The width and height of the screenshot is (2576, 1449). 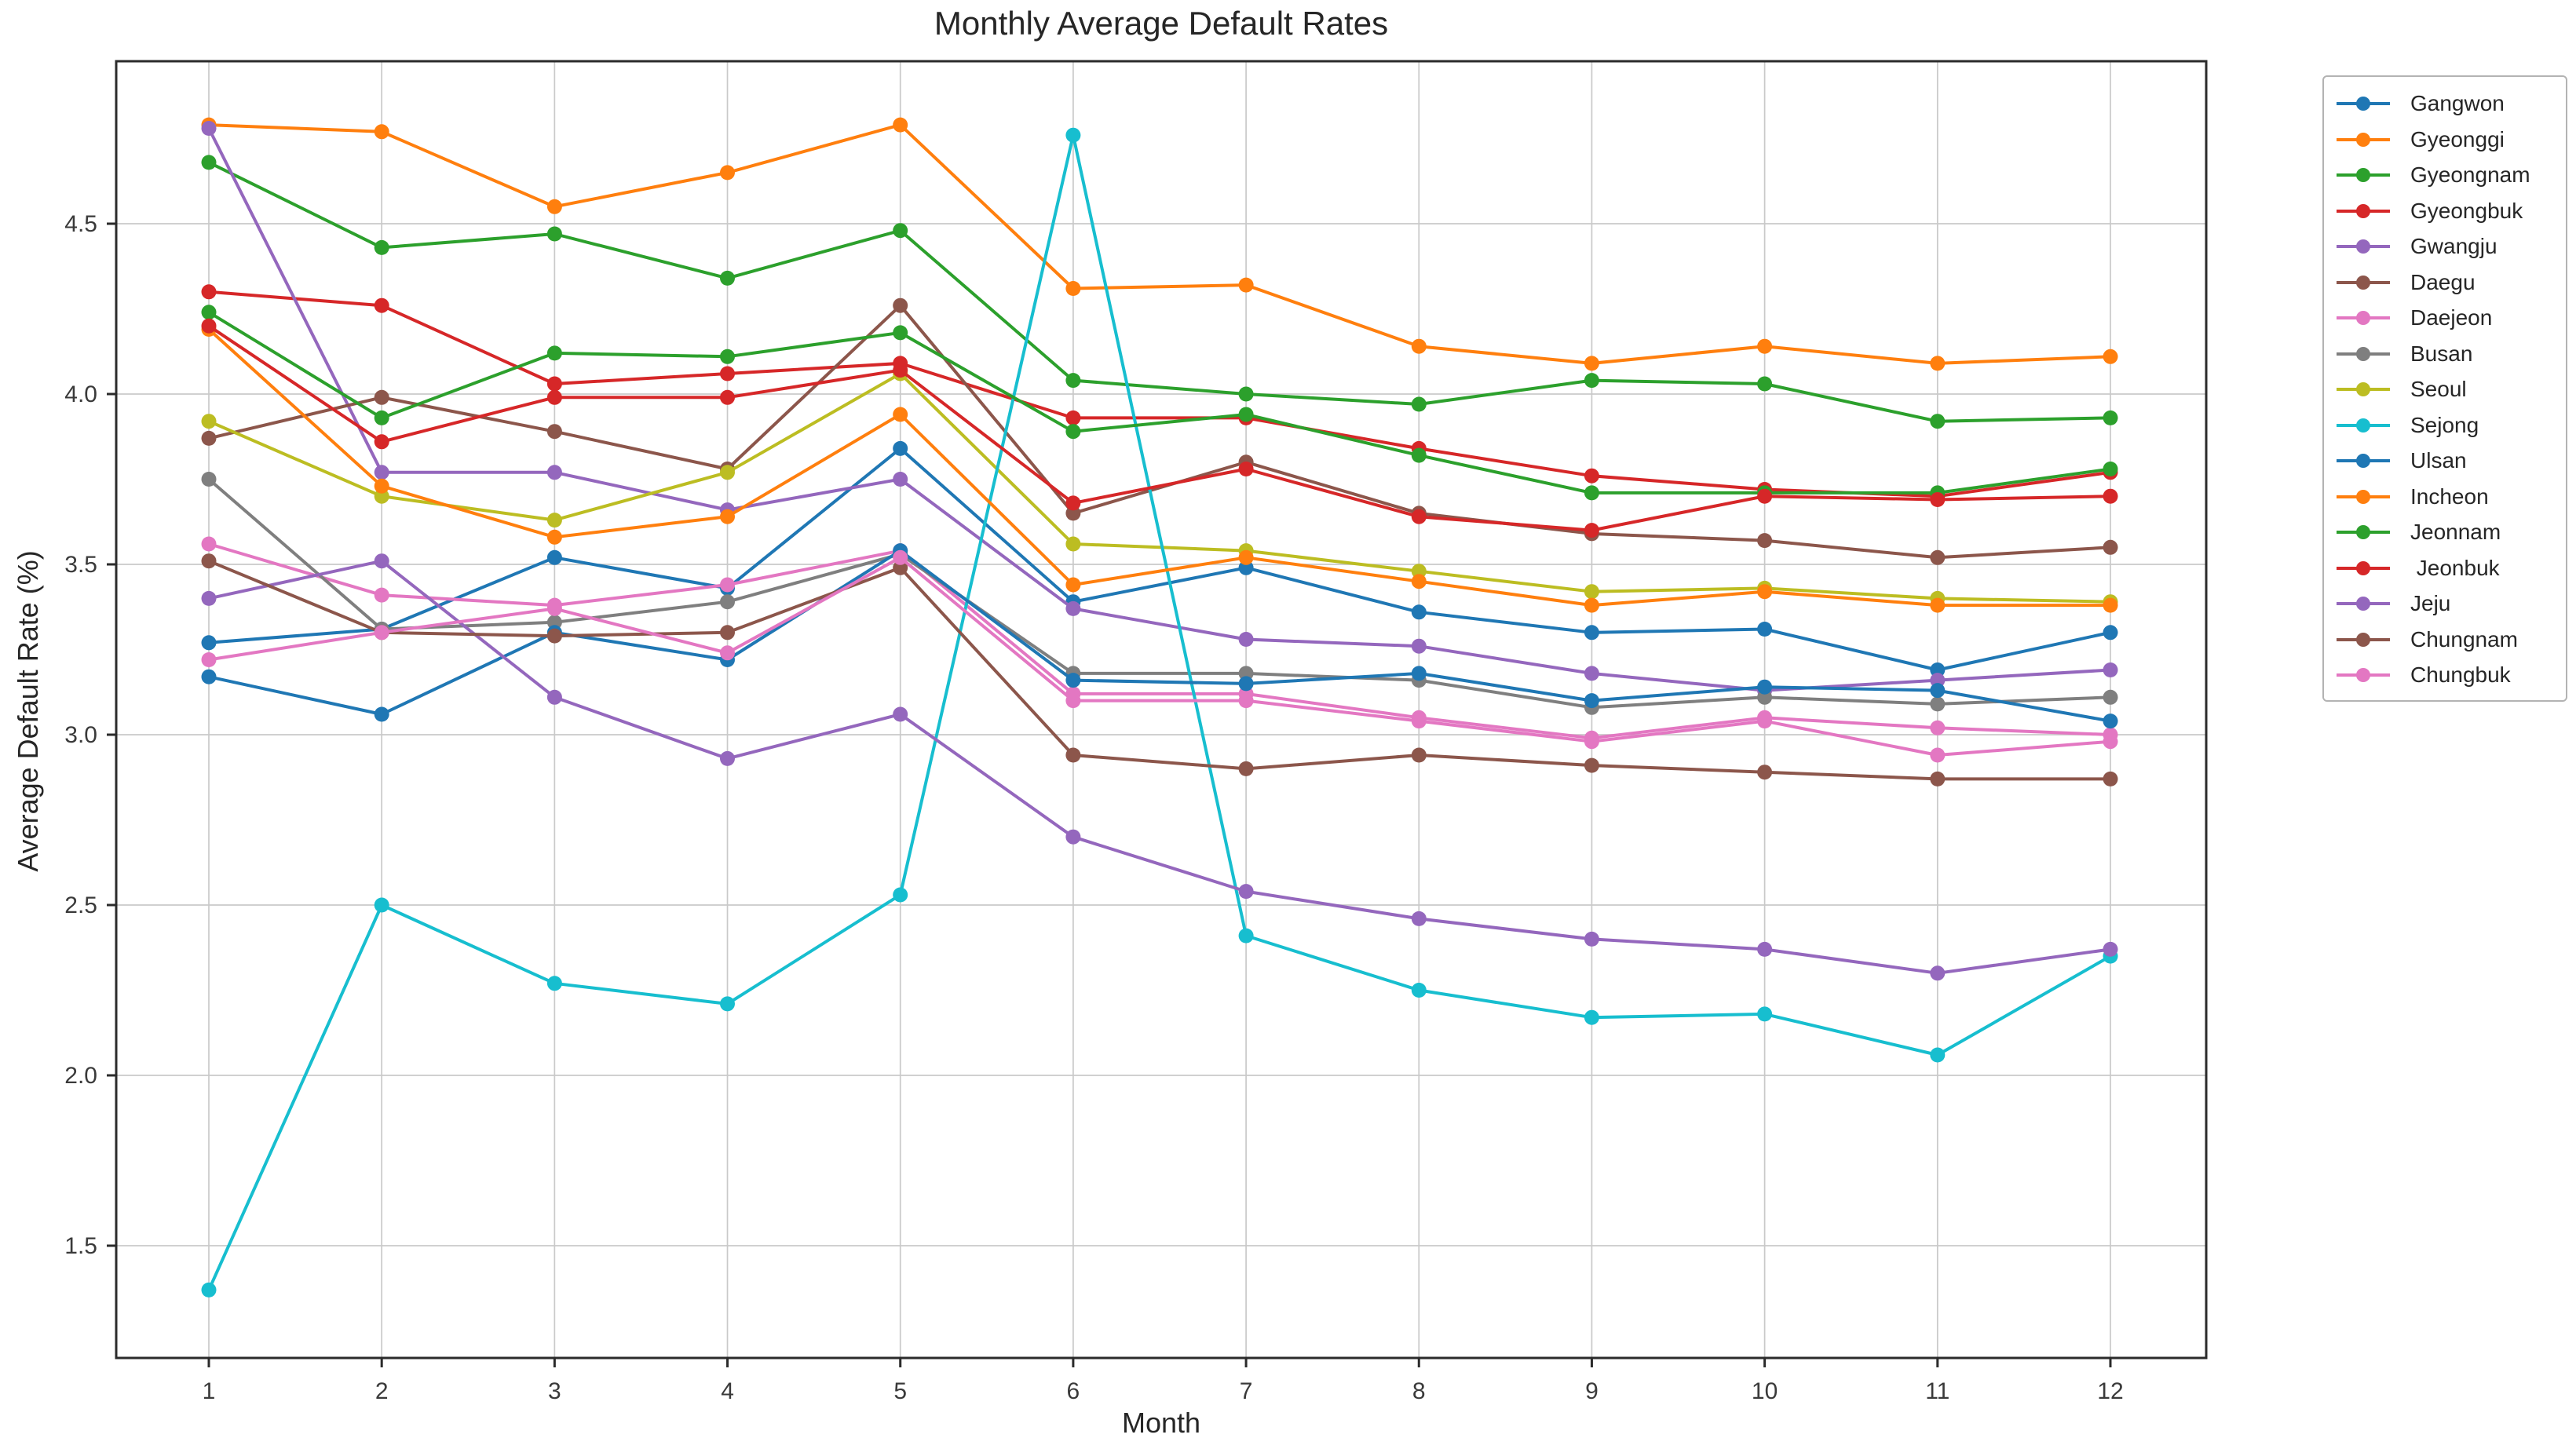 What do you see at coordinates (80, 565) in the screenshot?
I see `y-tick-label: 3.5` at bounding box center [80, 565].